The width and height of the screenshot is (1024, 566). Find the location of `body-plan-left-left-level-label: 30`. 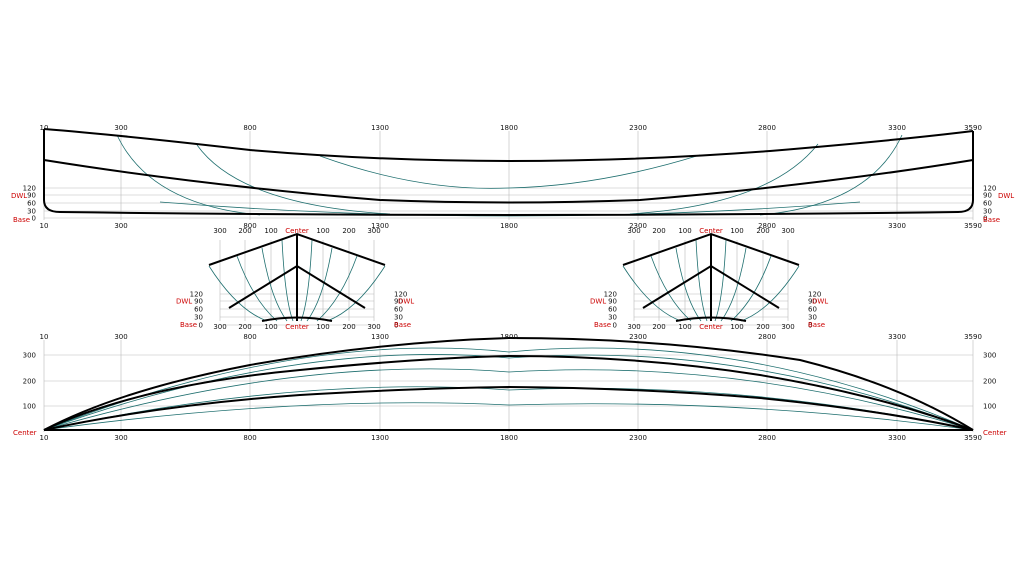

body-plan-left-left-level-label: 30 is located at coordinates (198, 318).